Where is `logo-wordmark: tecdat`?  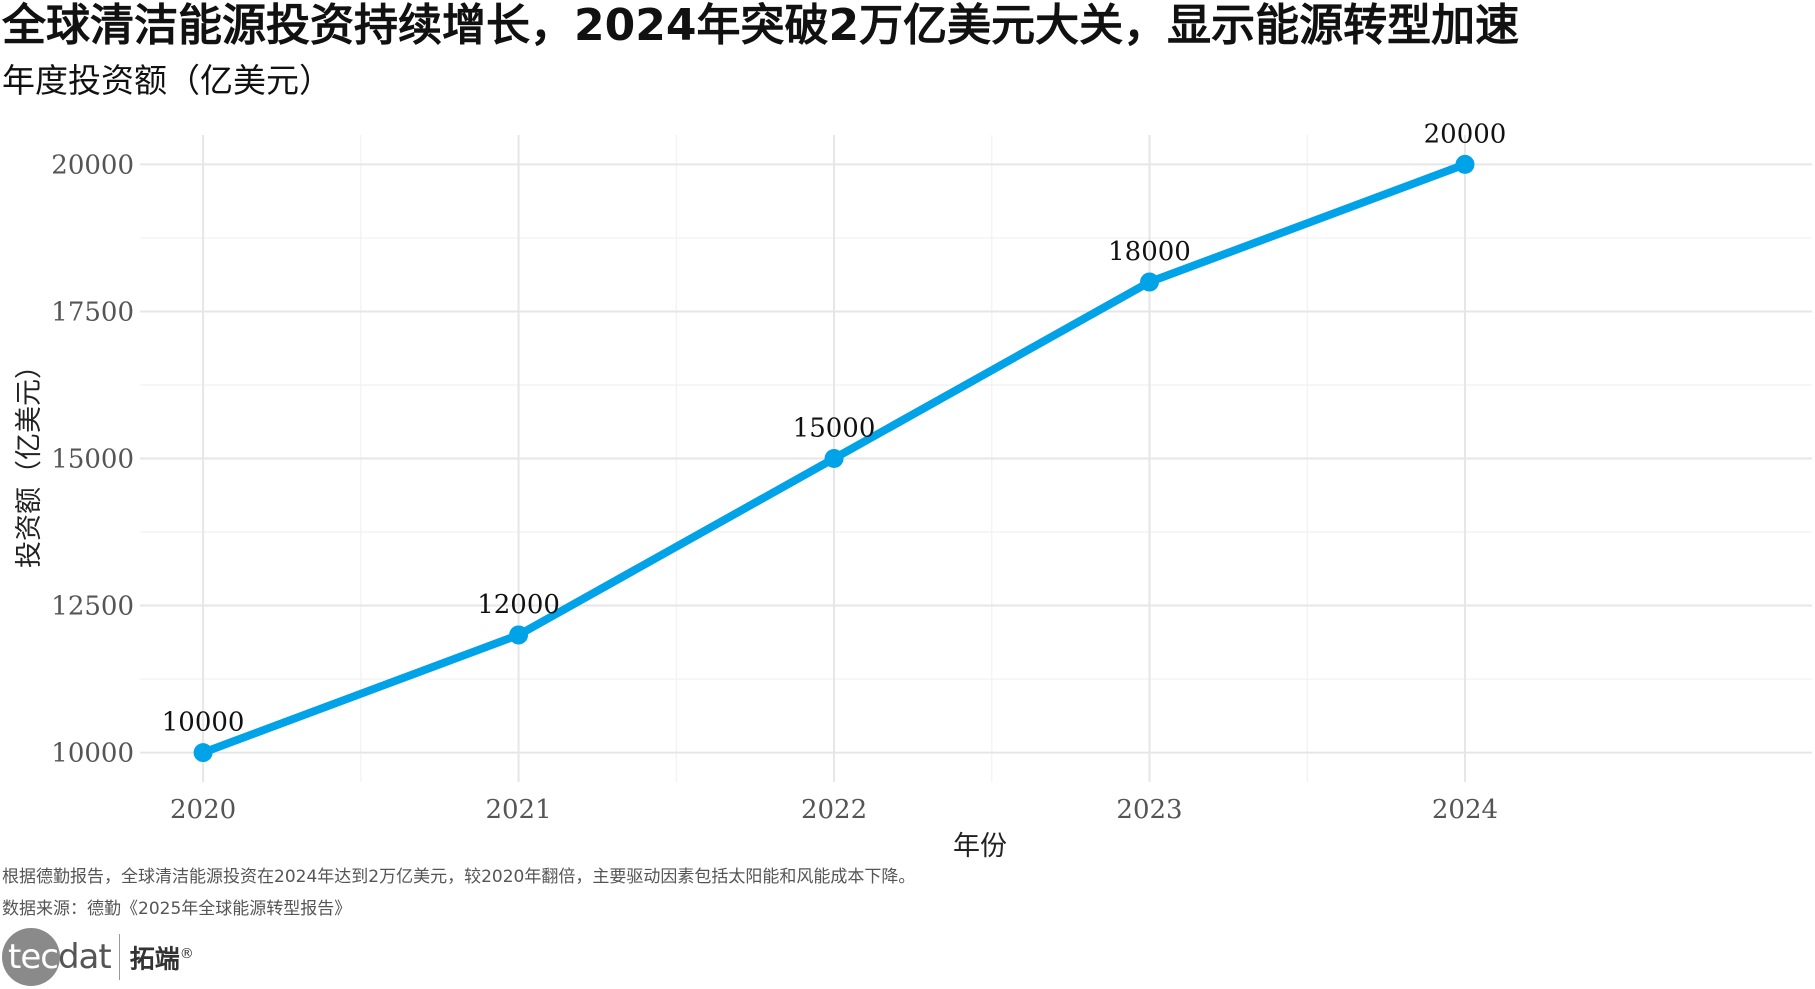
logo-wordmark: tecdat is located at coordinates (60, 957).